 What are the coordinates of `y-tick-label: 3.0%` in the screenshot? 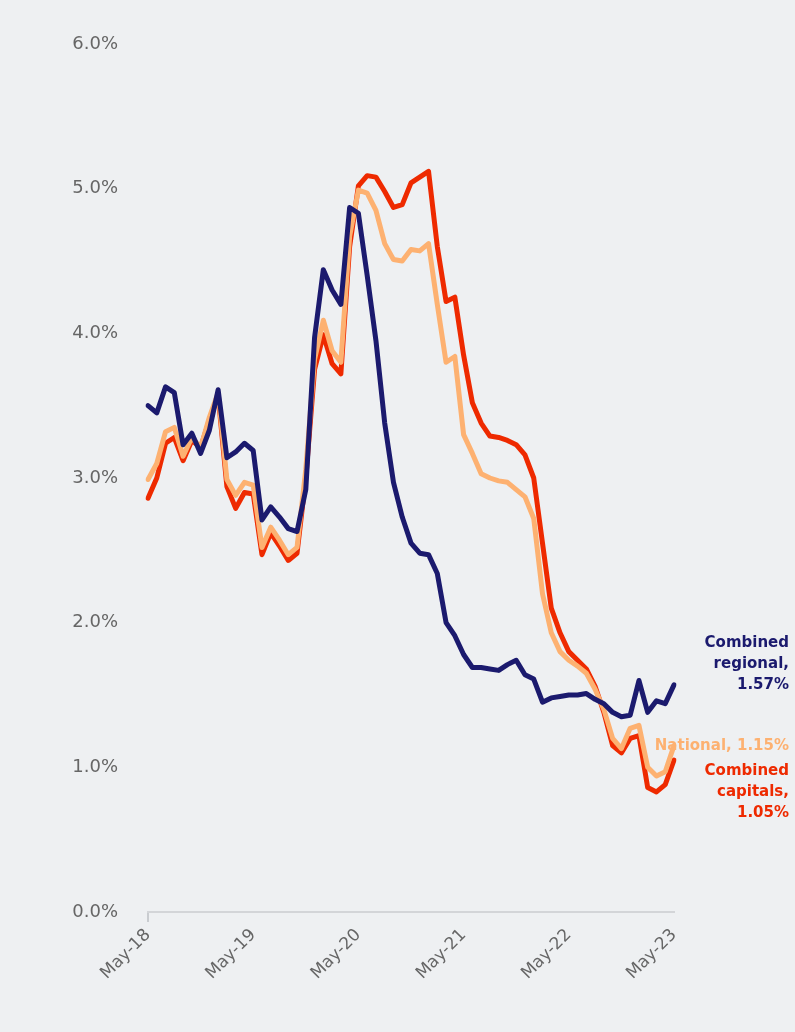 It's located at (95, 476).